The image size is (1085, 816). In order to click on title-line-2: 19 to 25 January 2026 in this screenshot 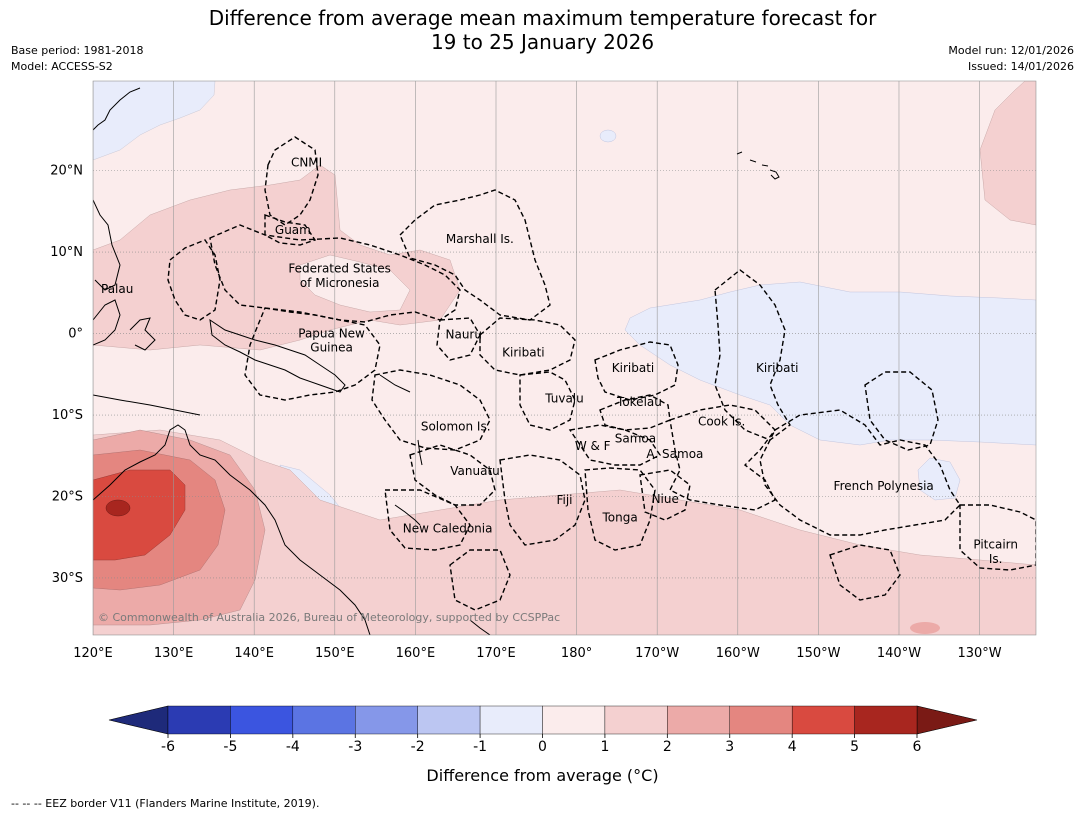, I will do `click(542, 42)`.